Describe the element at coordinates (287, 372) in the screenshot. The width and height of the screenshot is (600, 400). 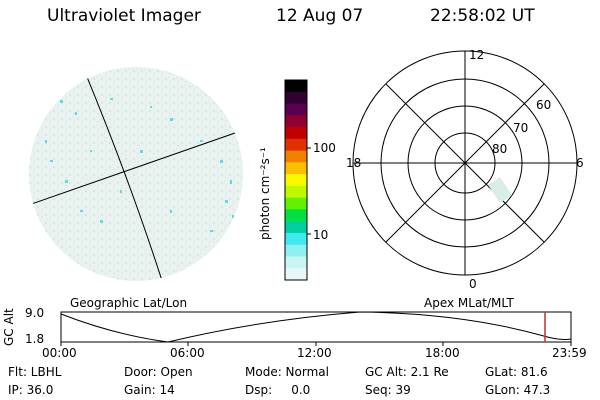
I see `info-mode: Mode: Normal` at that location.